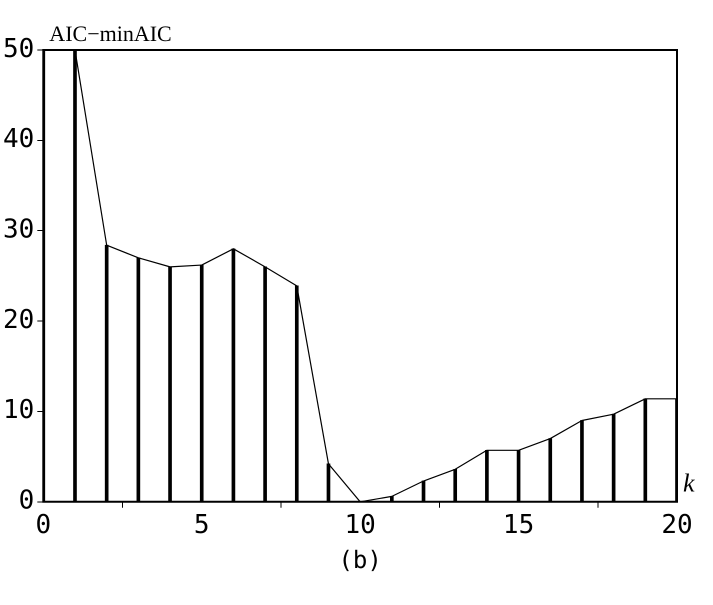 This screenshot has height=605, width=713. What do you see at coordinates (18, 139) in the screenshot?
I see `y-tick-label: 40` at bounding box center [18, 139].